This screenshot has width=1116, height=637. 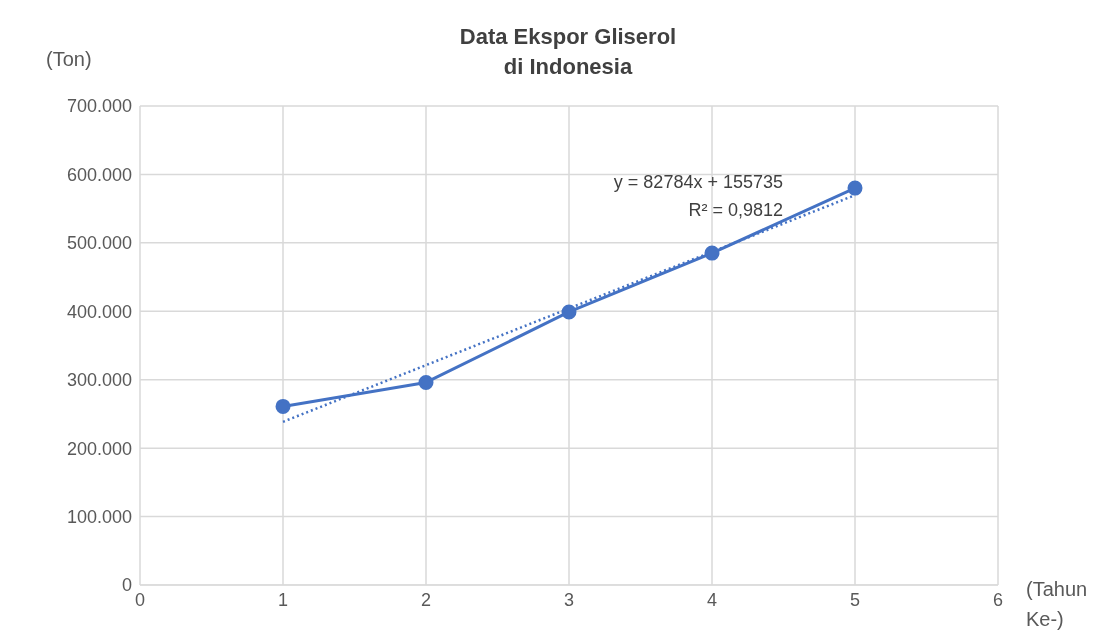 I want to click on chart-title: Data Ekspor Gliserol di Indonesia, so click(x=568, y=52).